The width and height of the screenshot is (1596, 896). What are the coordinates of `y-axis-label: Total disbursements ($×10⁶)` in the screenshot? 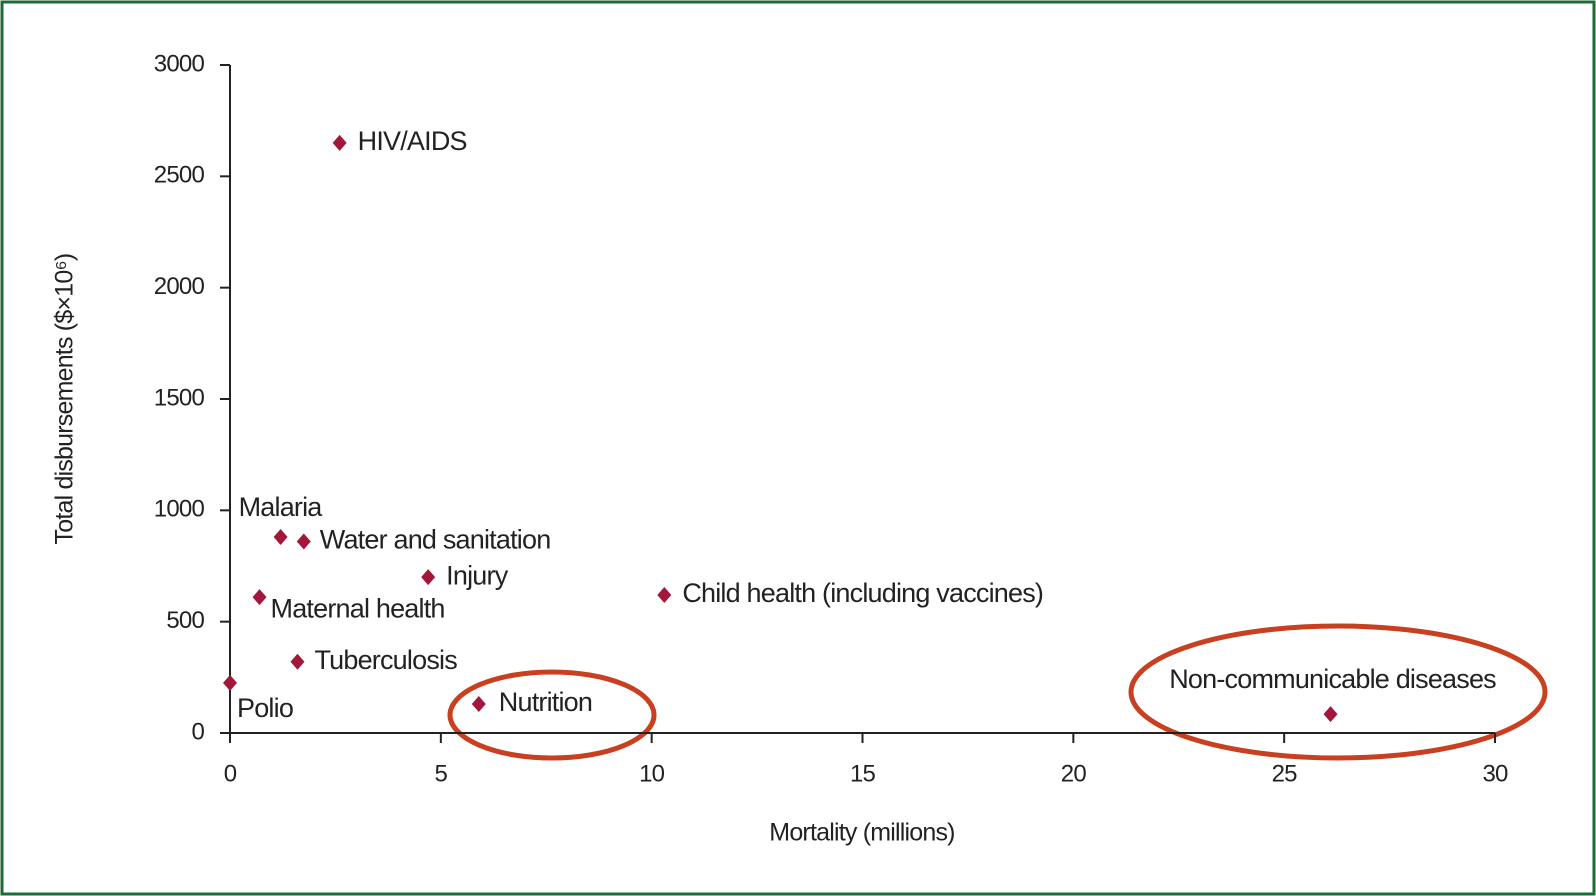 It's located at (65, 399).